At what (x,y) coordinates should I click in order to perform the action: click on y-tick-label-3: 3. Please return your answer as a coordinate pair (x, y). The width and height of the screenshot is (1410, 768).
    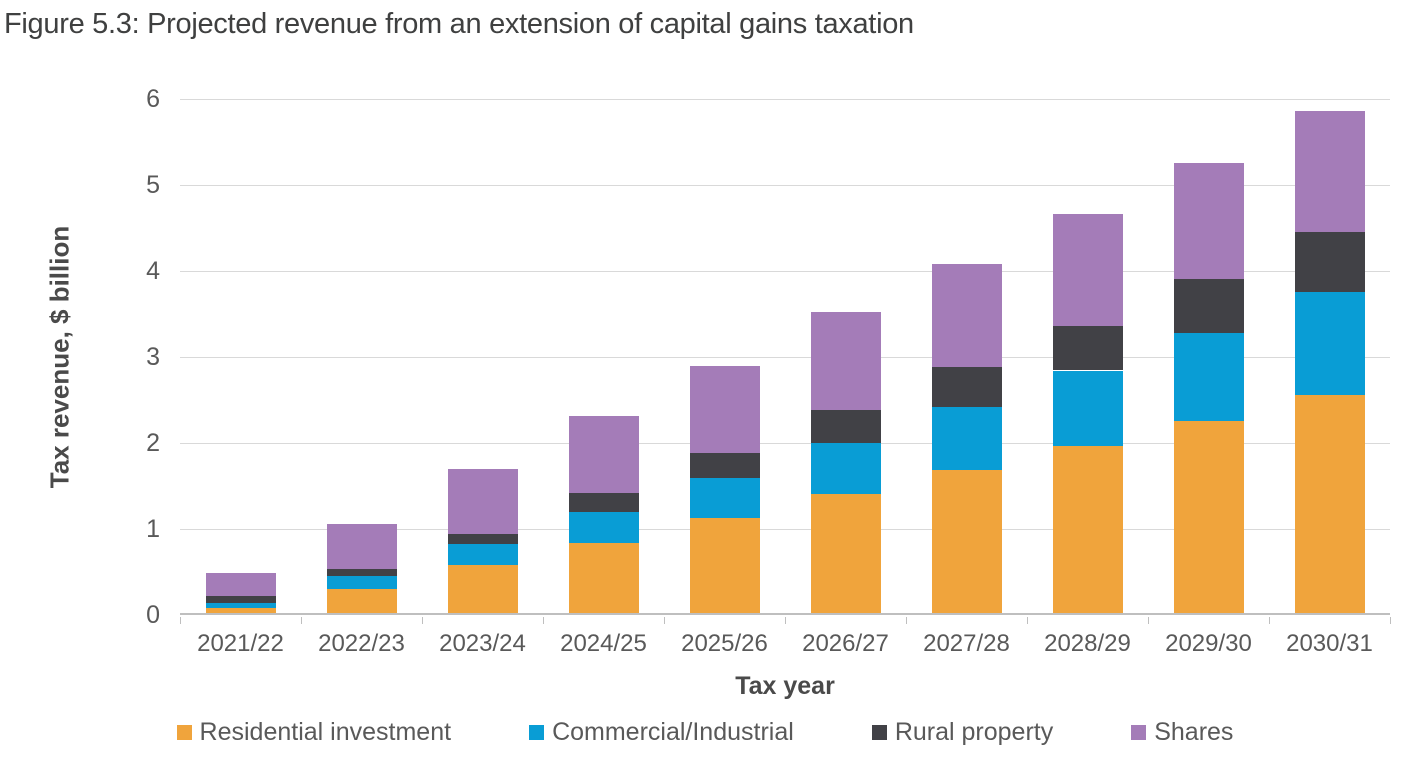
    Looking at the image, I should click on (153, 357).